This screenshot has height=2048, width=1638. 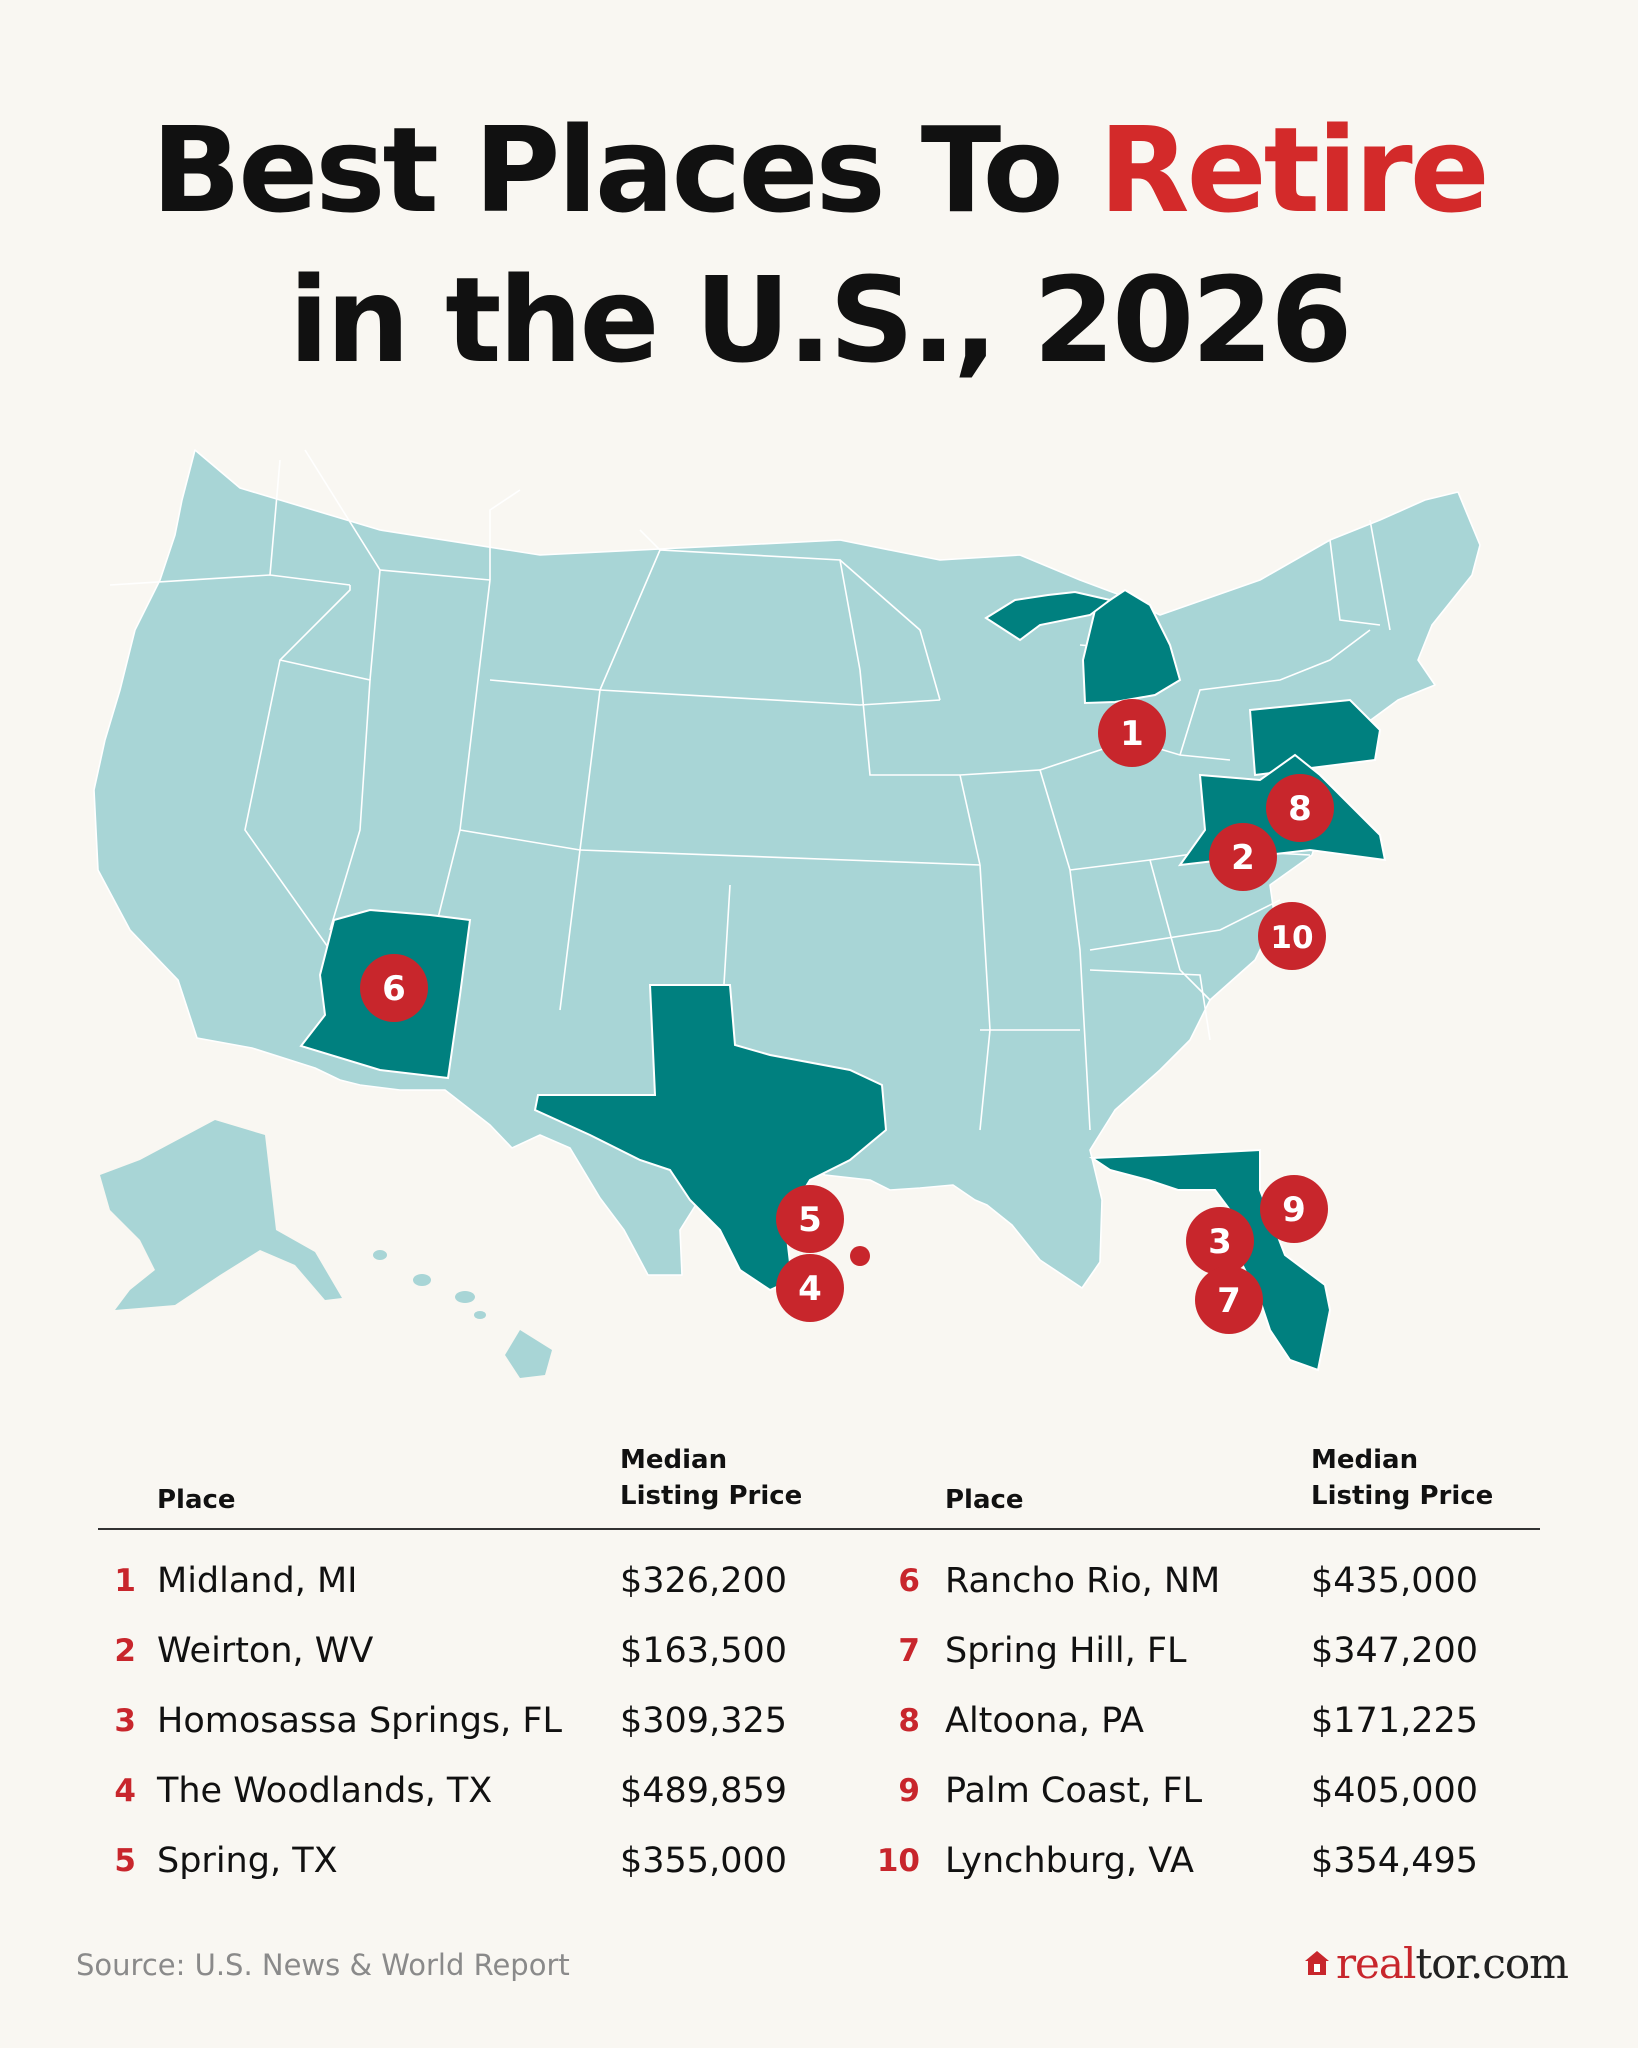 I want to click on pennsylvania, so click(x=1315, y=737).